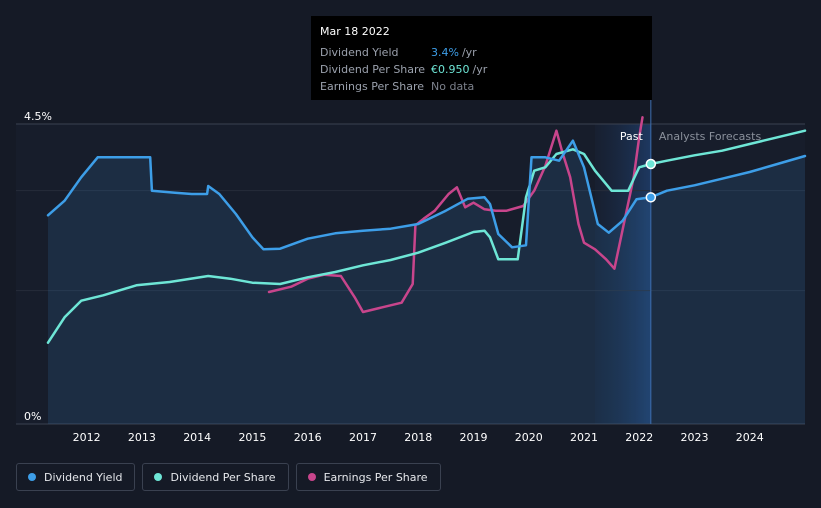 The width and height of the screenshot is (821, 508). I want to click on past-forecast-band, so click(623, 274).